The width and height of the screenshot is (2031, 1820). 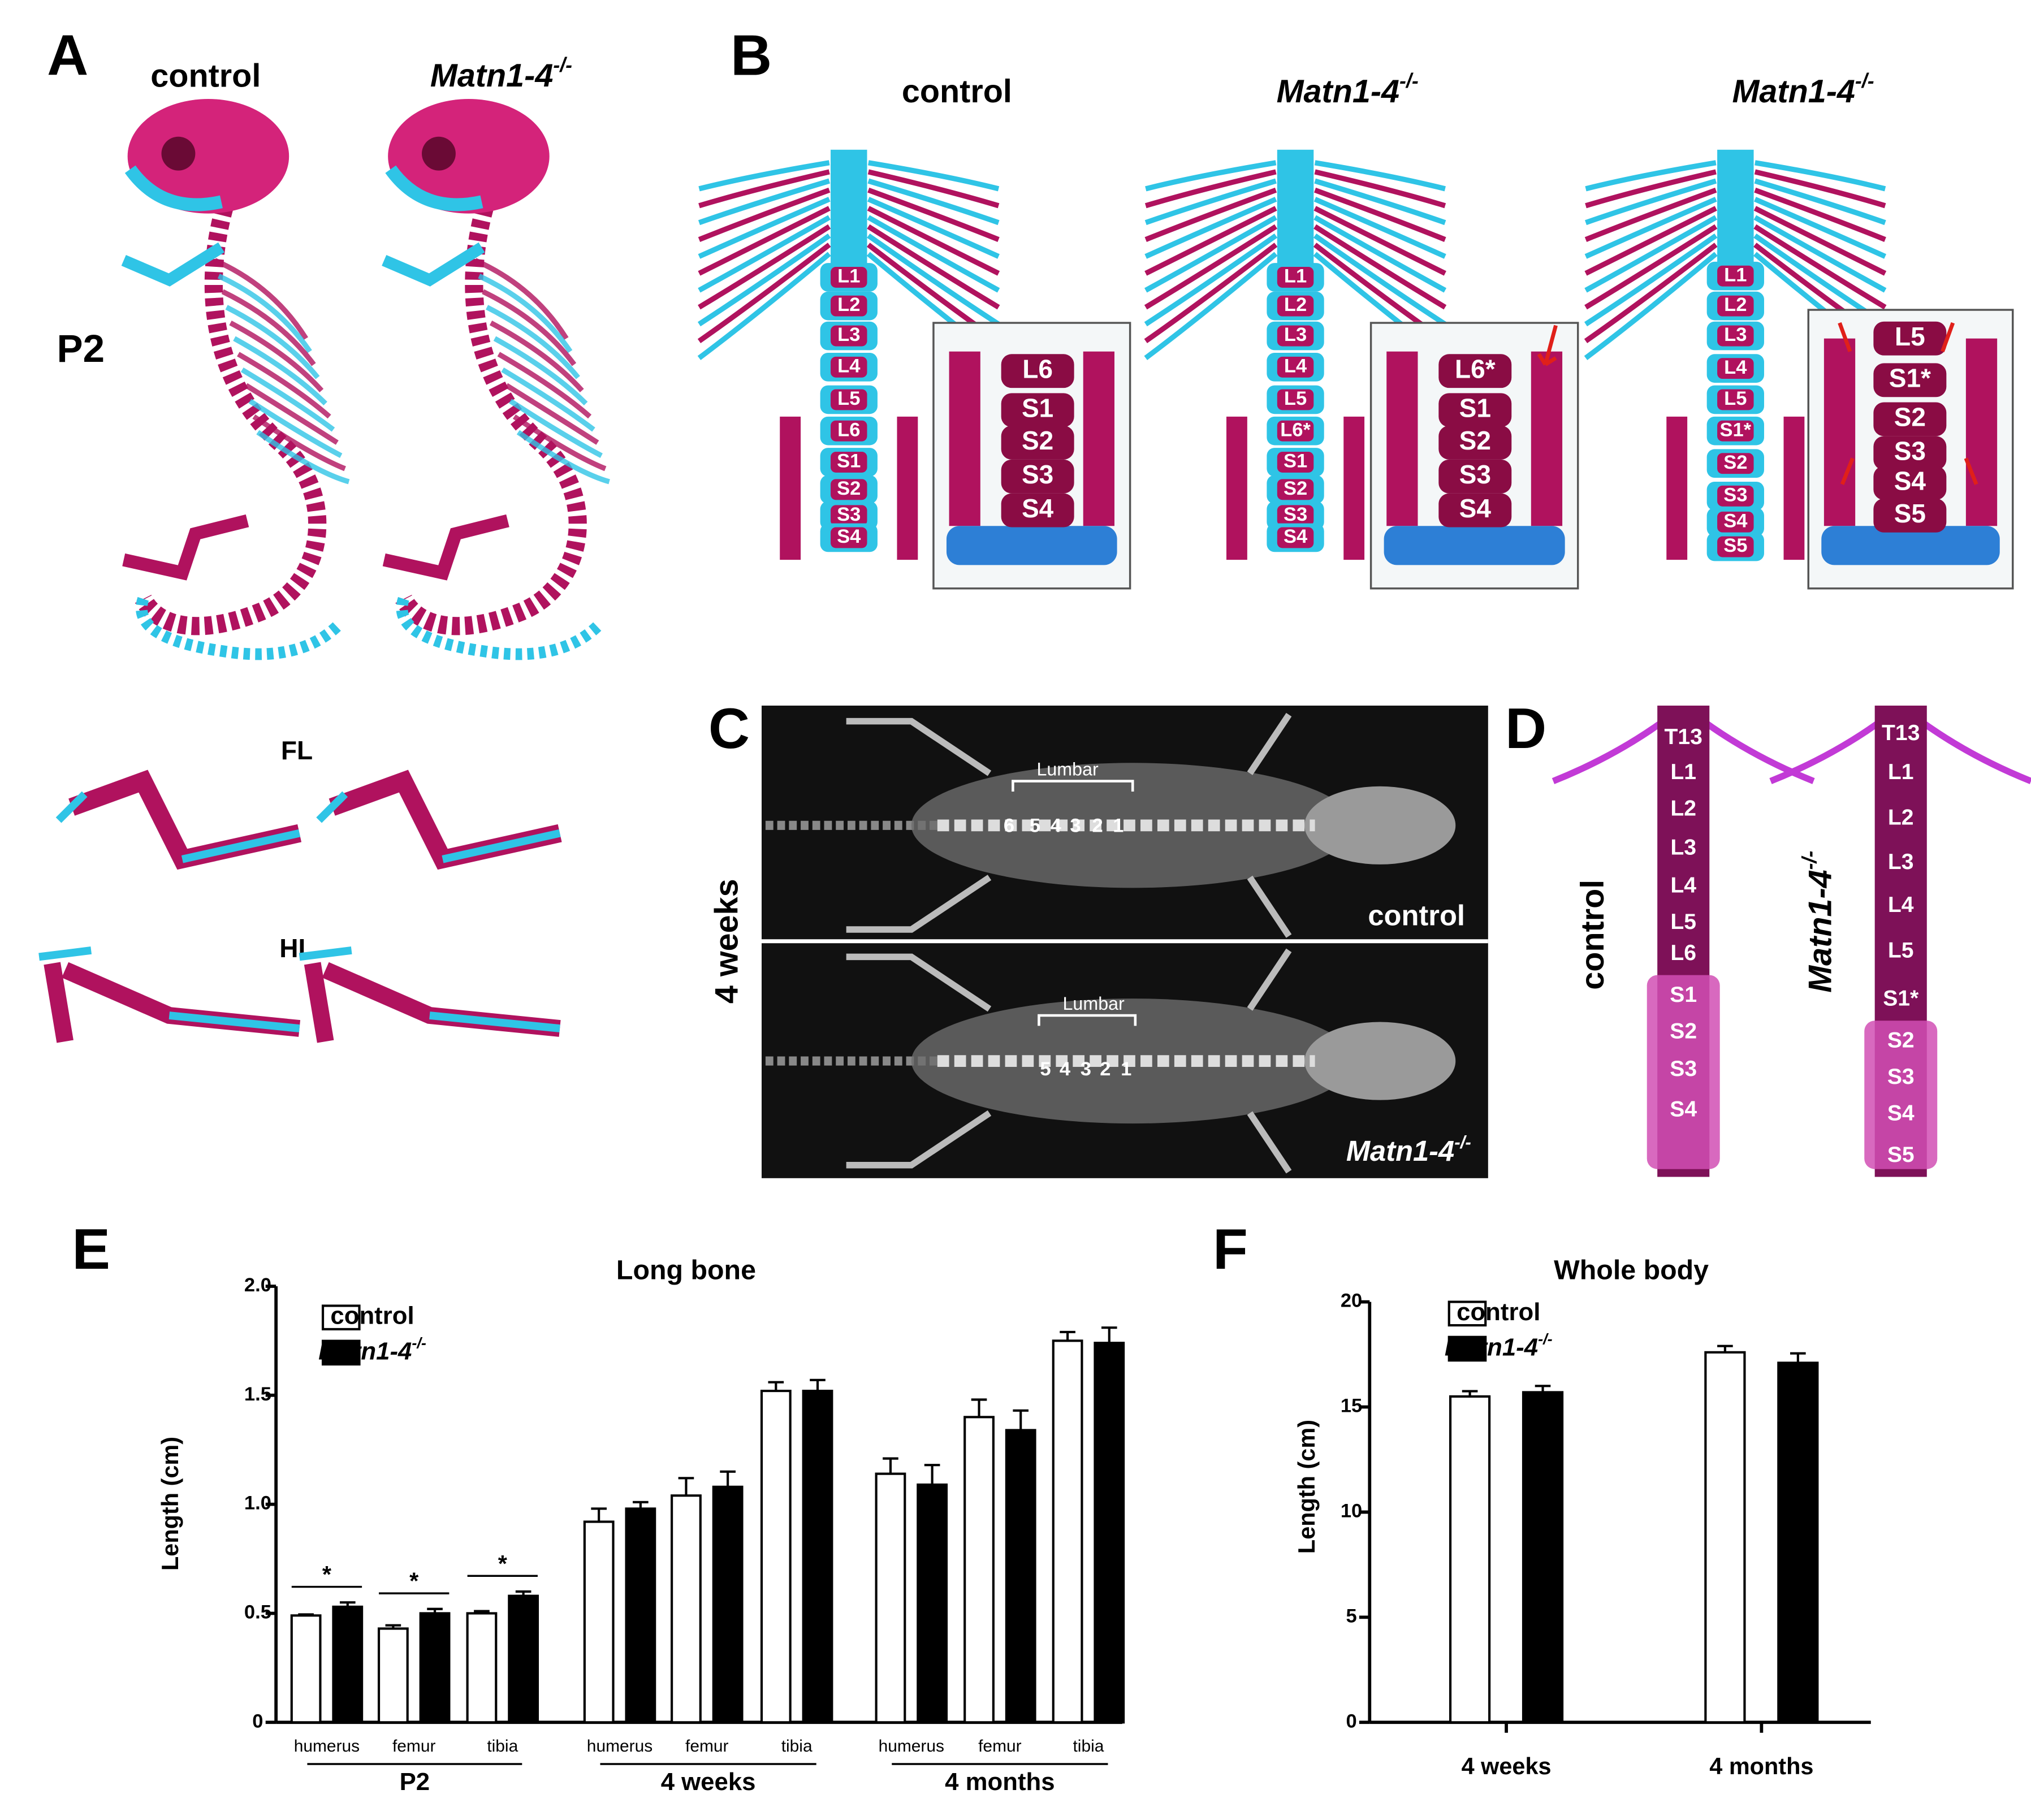 I want to click on spine, so click(x=231, y=414).